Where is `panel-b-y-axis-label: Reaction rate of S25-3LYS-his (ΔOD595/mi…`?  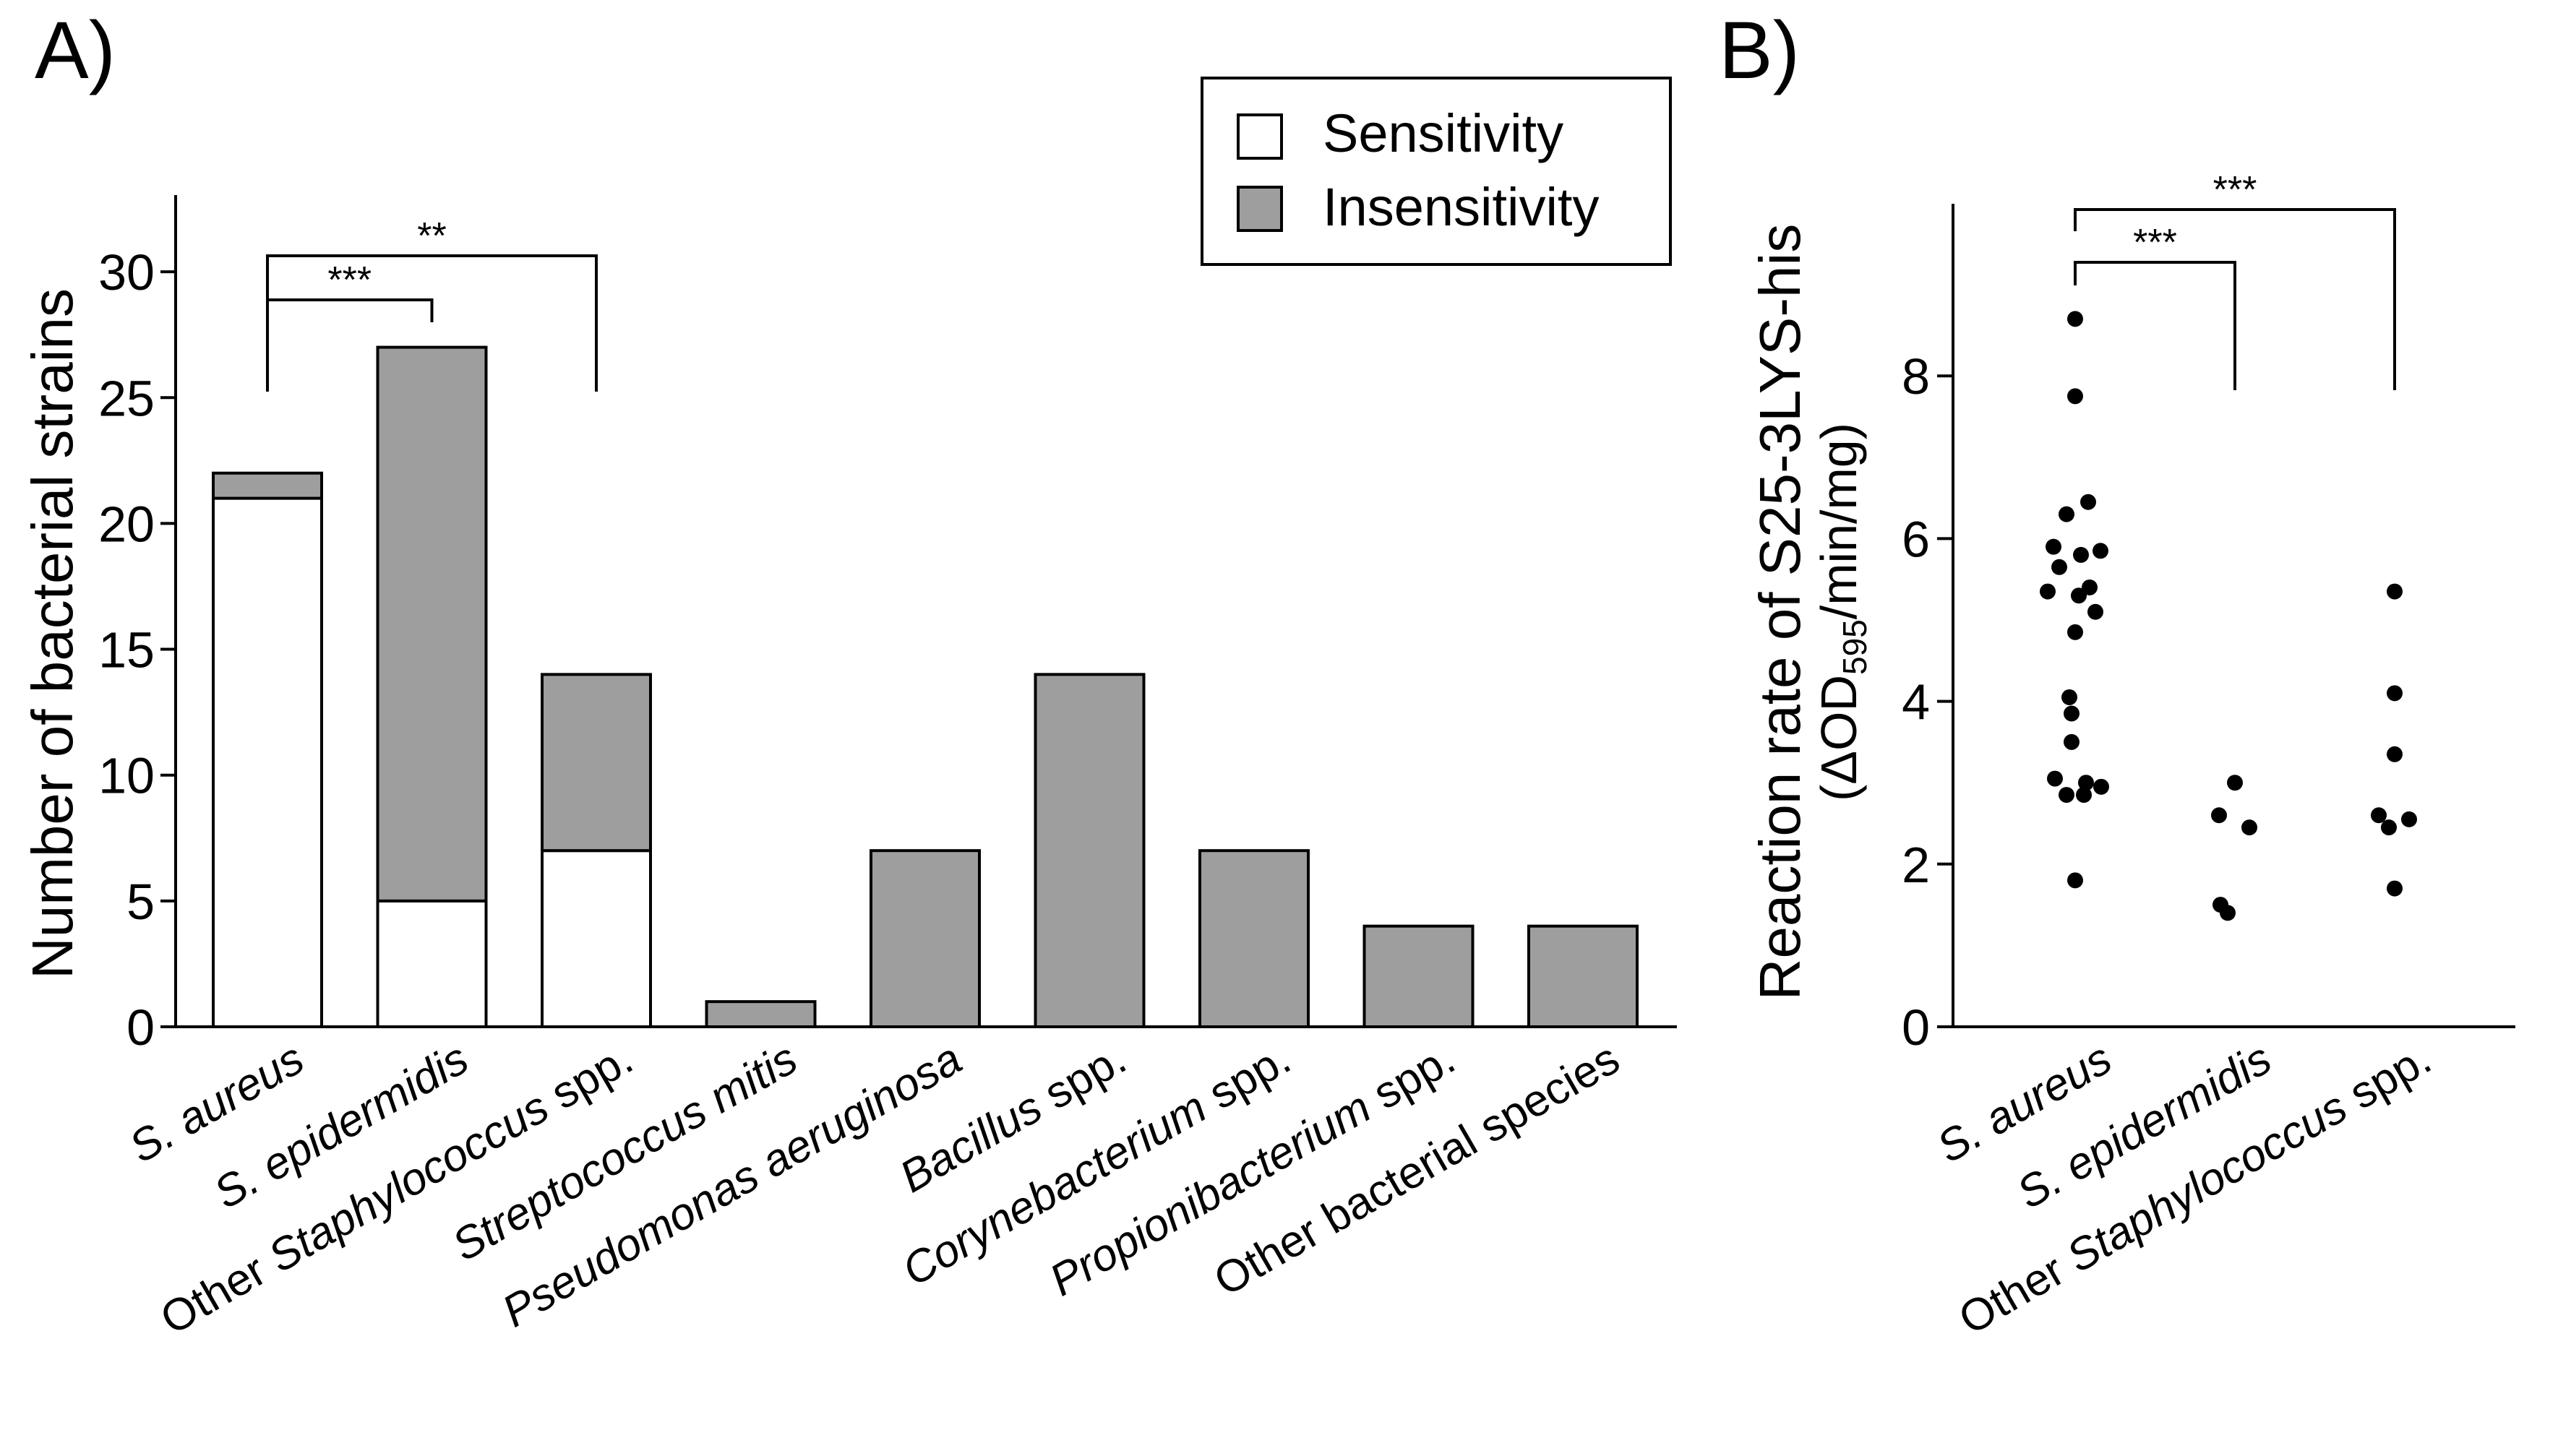 panel-b-y-axis-label: Reaction rate of S25-3LYS-his (ΔOD595/mi… is located at coordinates (1811, 612).